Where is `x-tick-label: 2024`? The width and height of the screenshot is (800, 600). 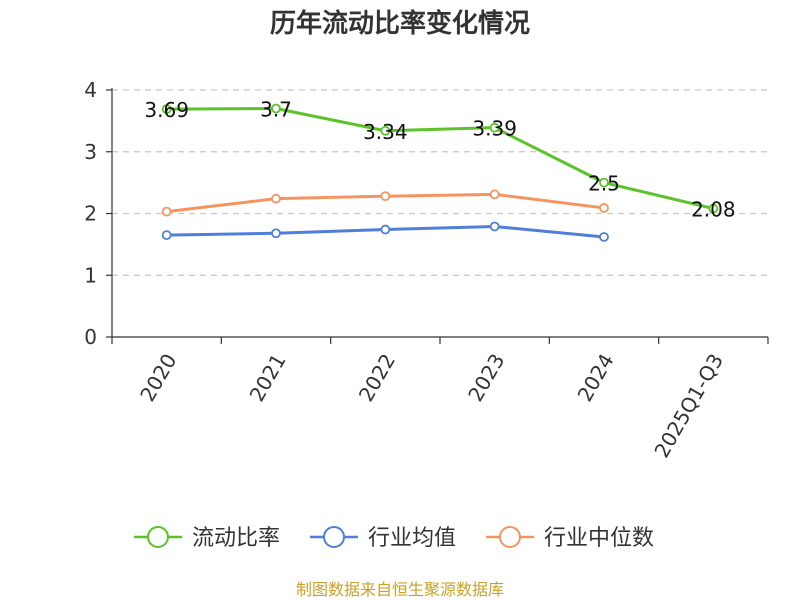 x-tick-label: 2024 is located at coordinates (595, 378).